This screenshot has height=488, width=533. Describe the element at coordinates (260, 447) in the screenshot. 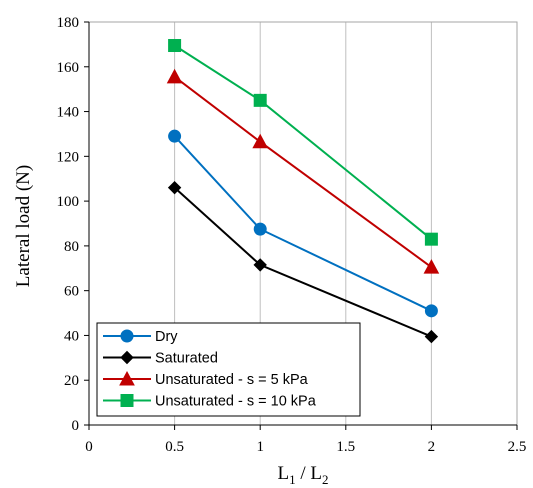

I see `x-tick-label: 1` at that location.